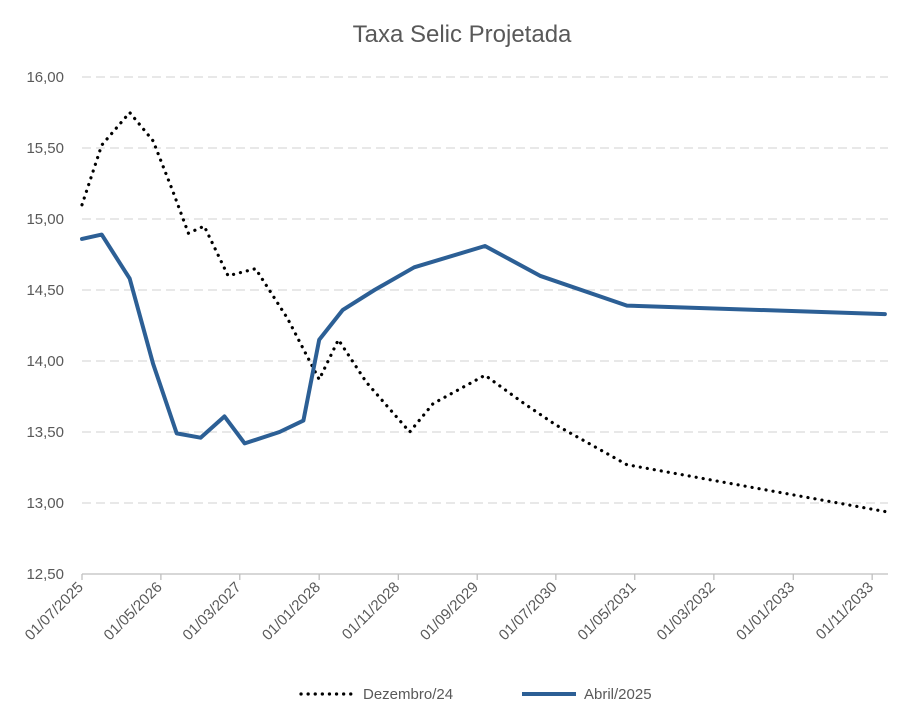 The image size is (924, 724). I want to click on y-tick-label: 14,00, so click(45, 361).